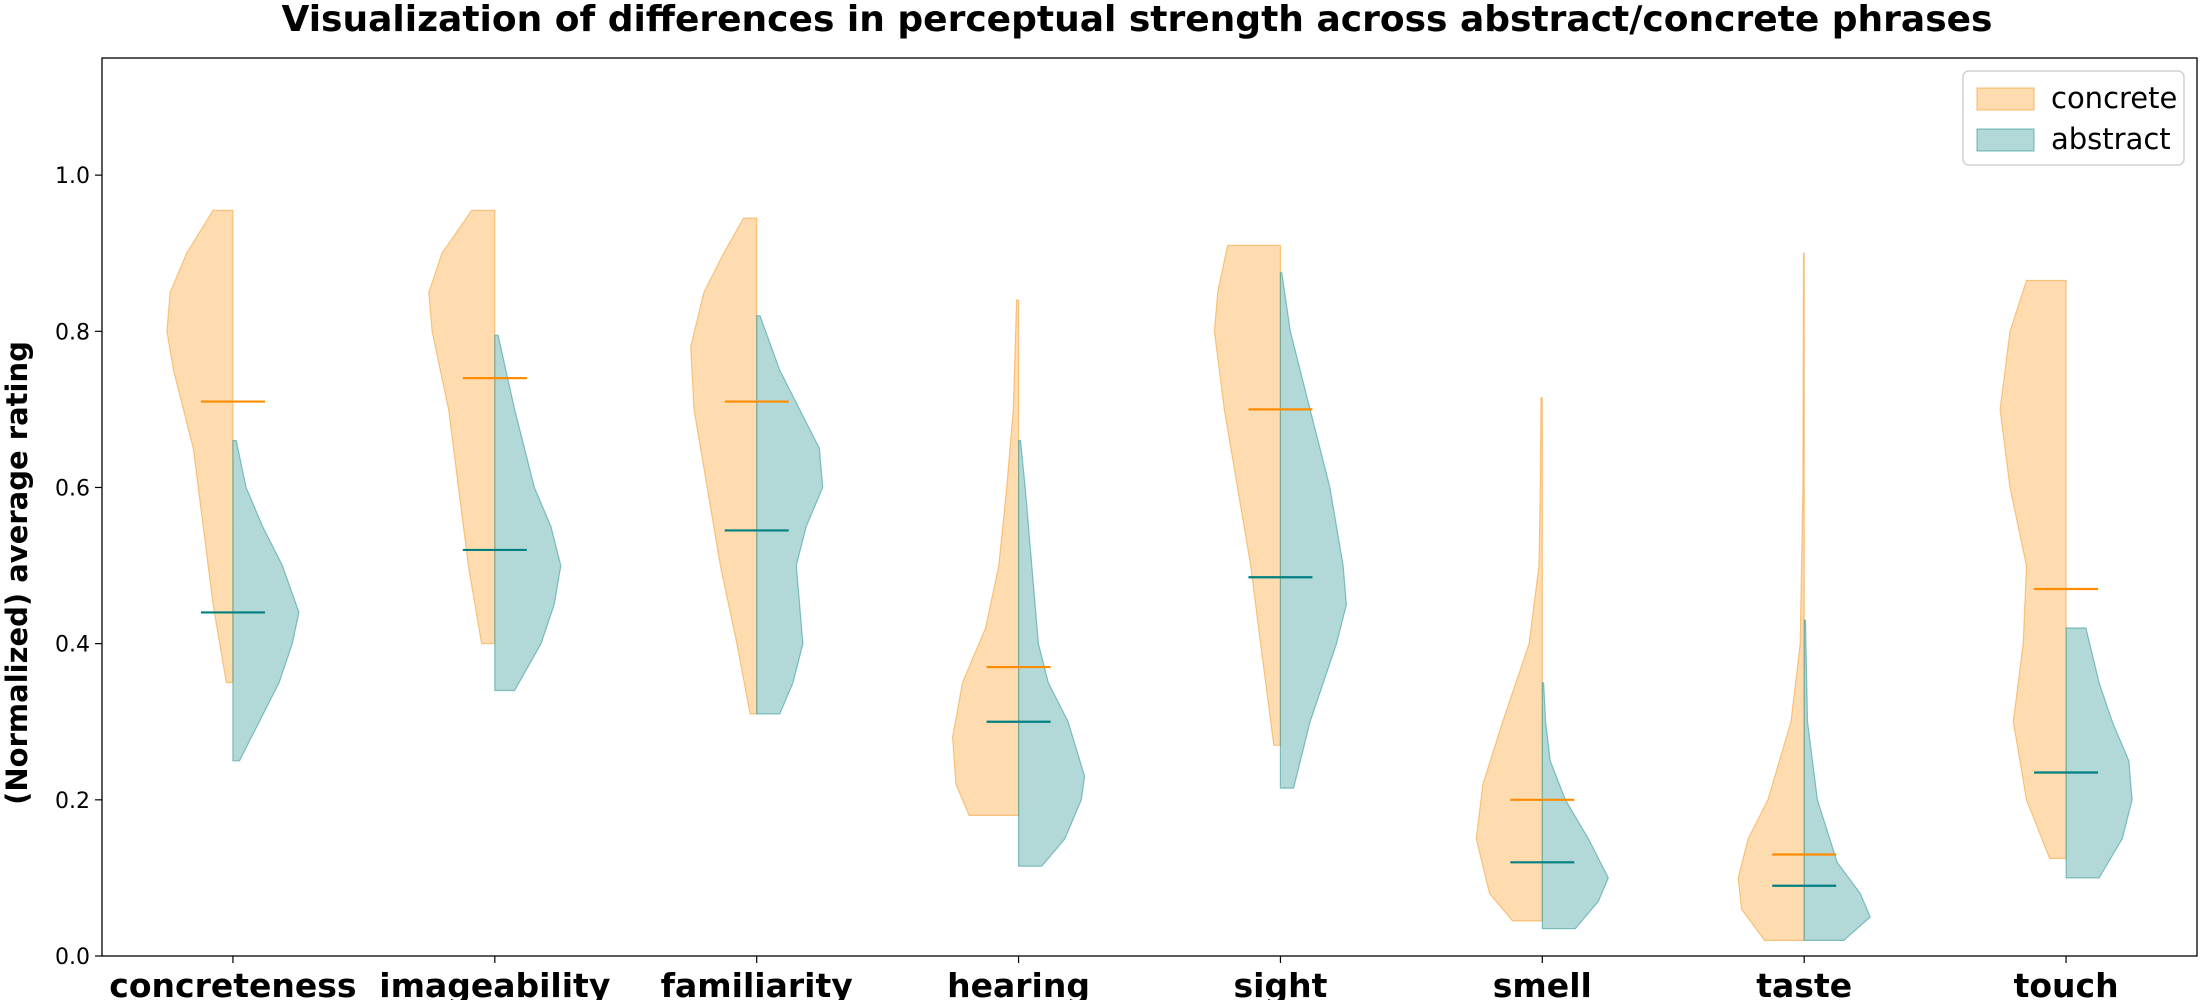 The height and width of the screenshot is (1005, 2200). What do you see at coordinates (1804, 983) in the screenshot?
I see `x-tick-label: taste` at bounding box center [1804, 983].